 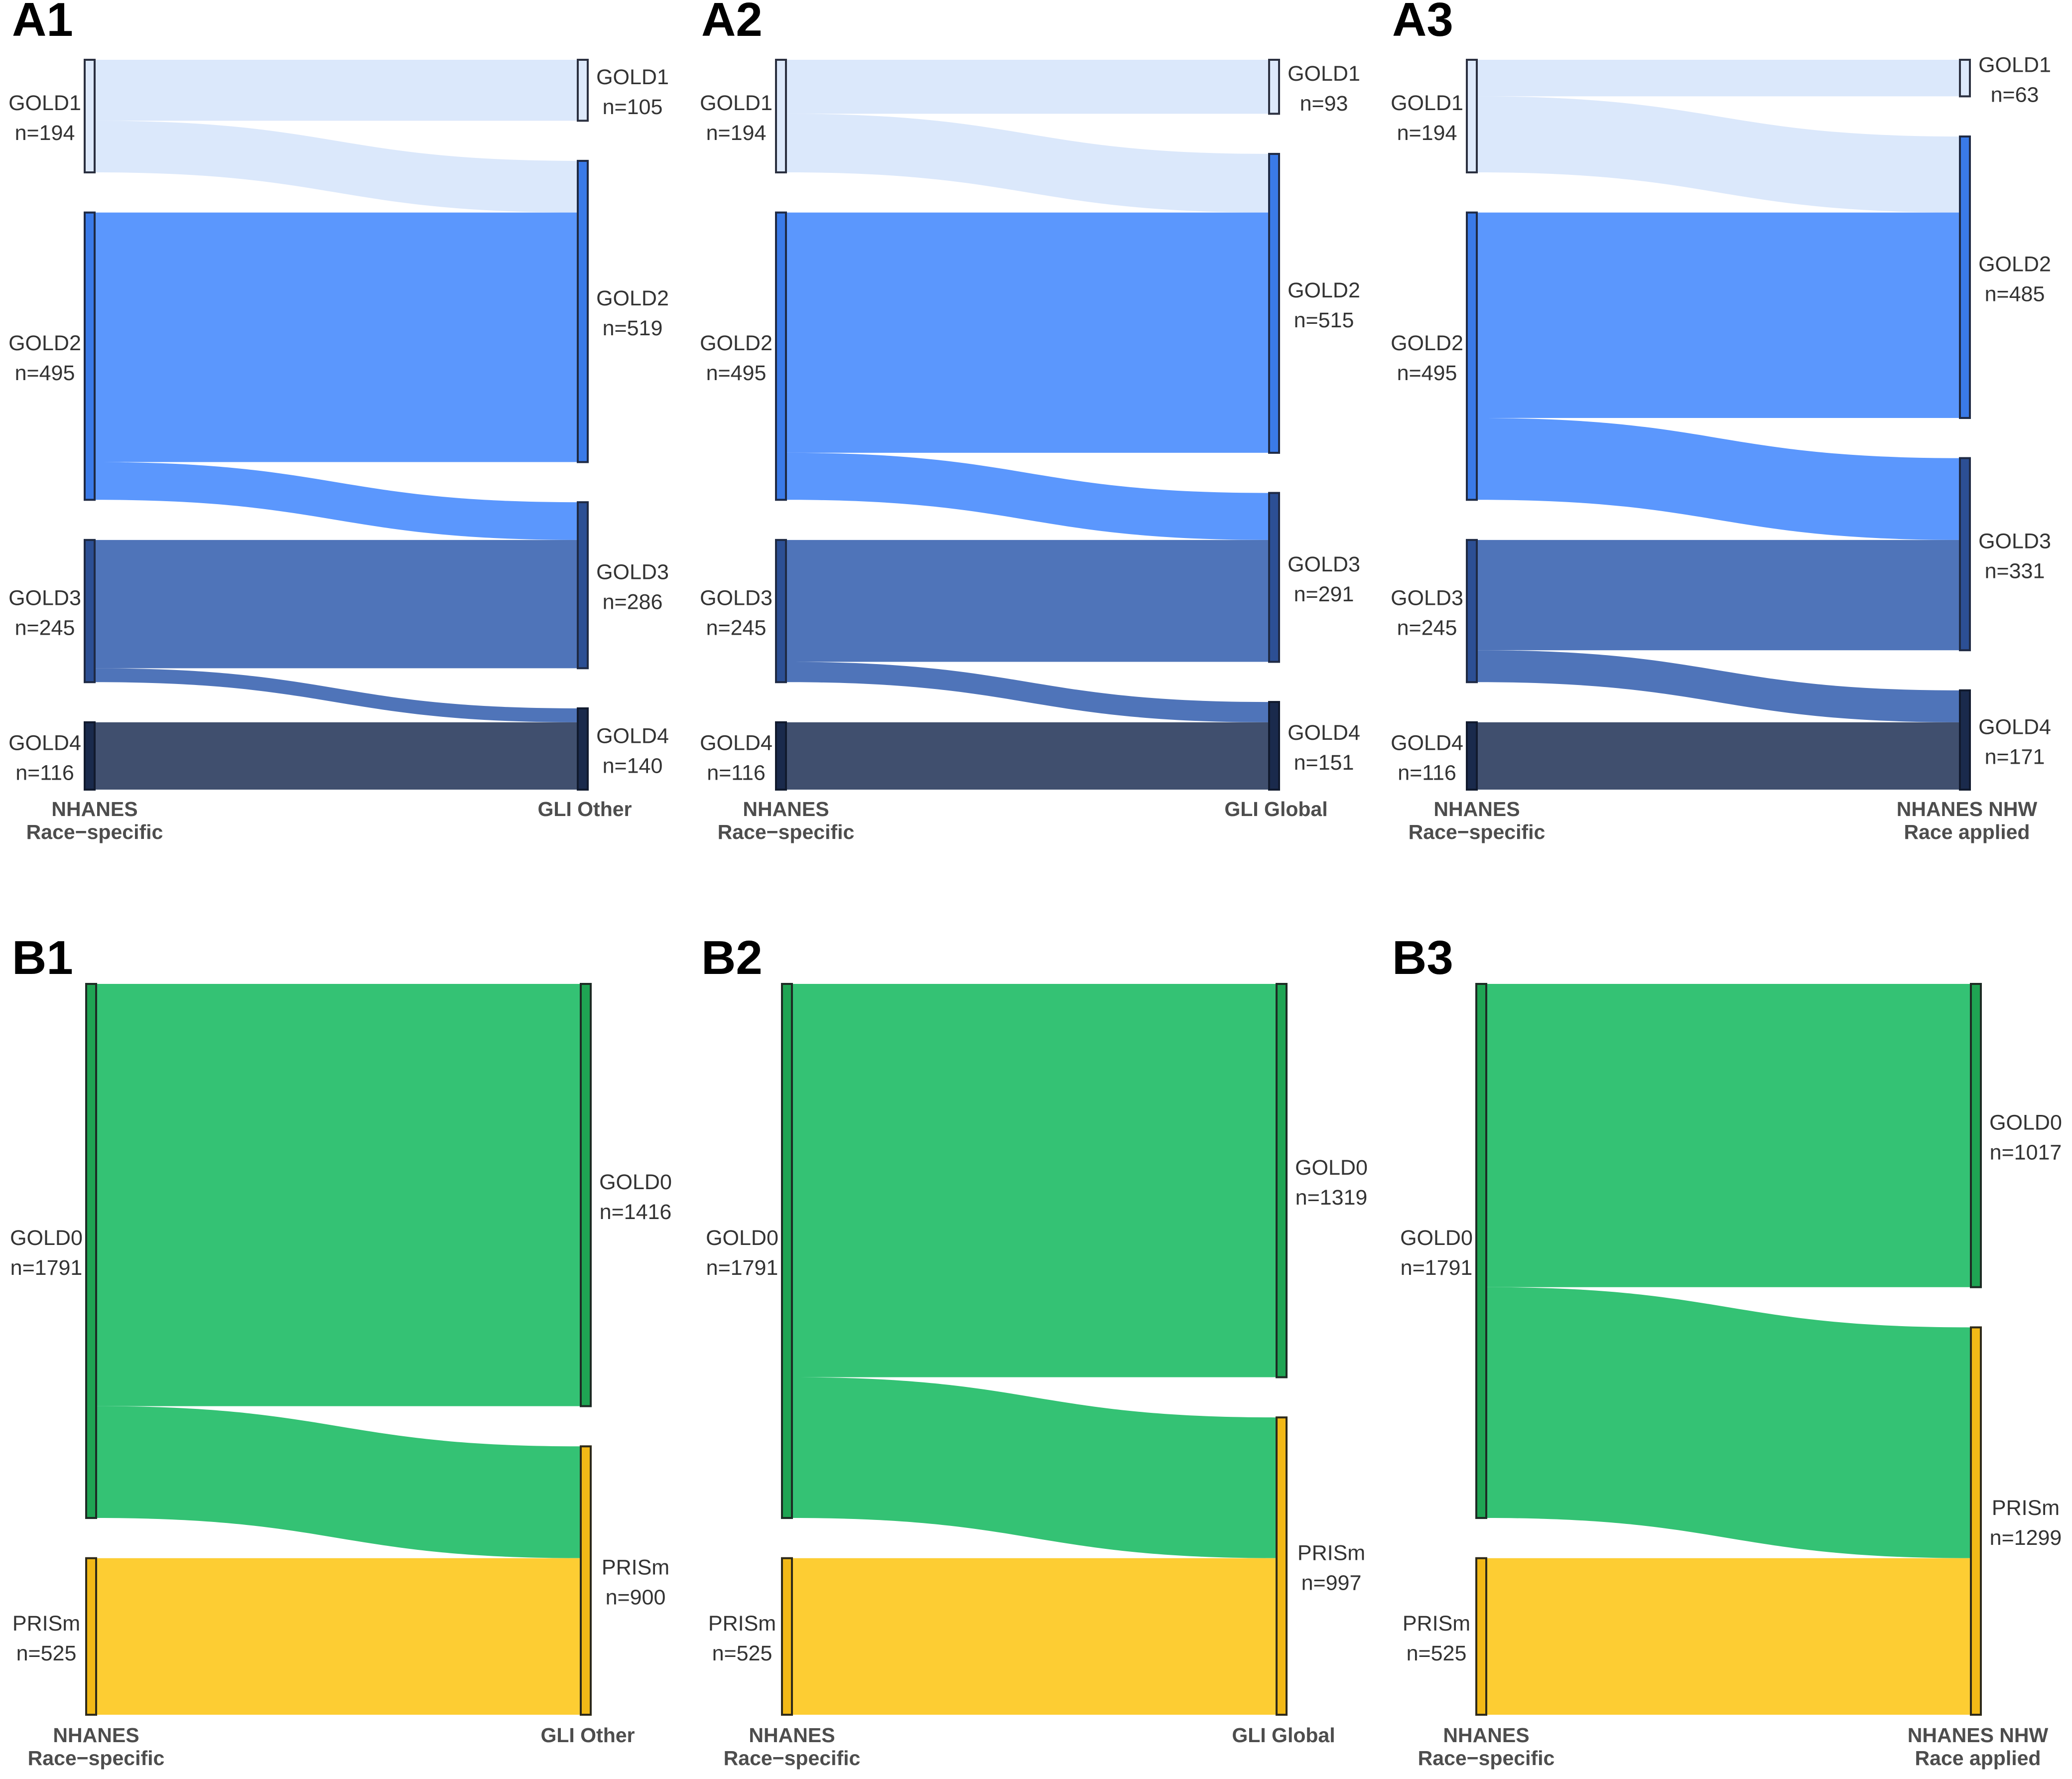 I want to click on nodes-B1, so click(x=339, y=1349).